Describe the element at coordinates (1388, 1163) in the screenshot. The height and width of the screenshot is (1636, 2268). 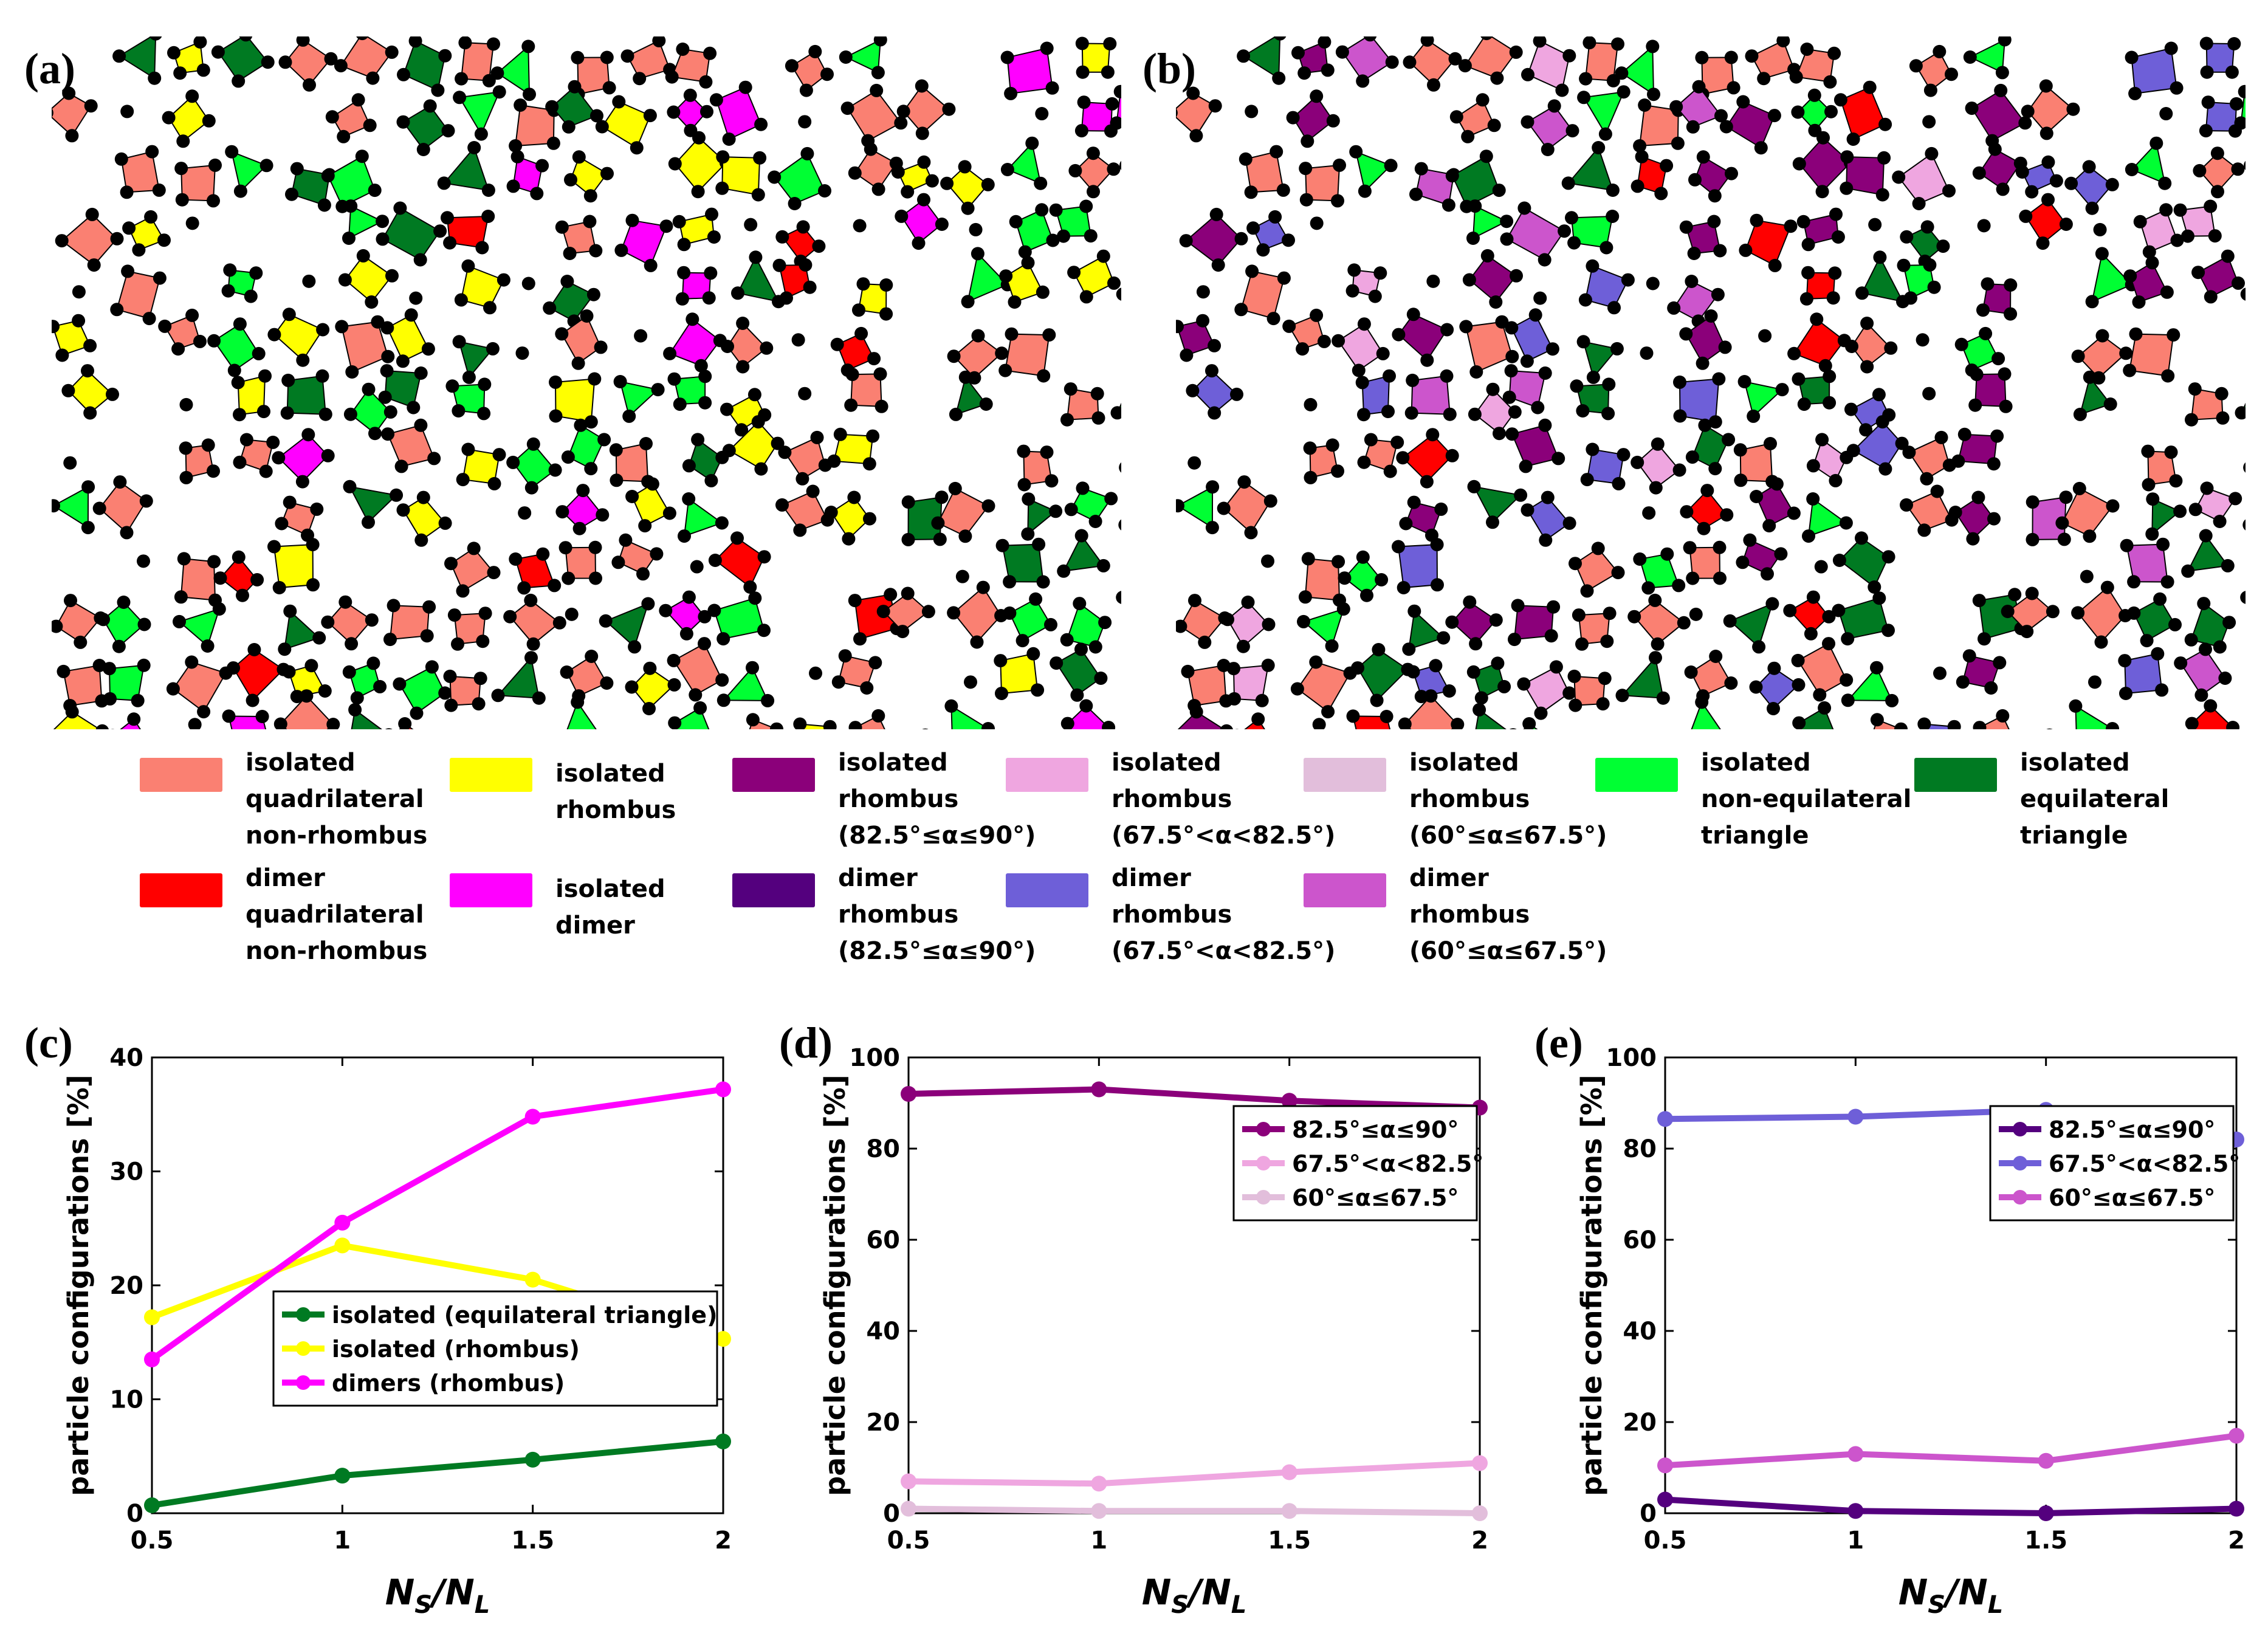
I see `legend-label: 67.5°<α<82.5°` at that location.